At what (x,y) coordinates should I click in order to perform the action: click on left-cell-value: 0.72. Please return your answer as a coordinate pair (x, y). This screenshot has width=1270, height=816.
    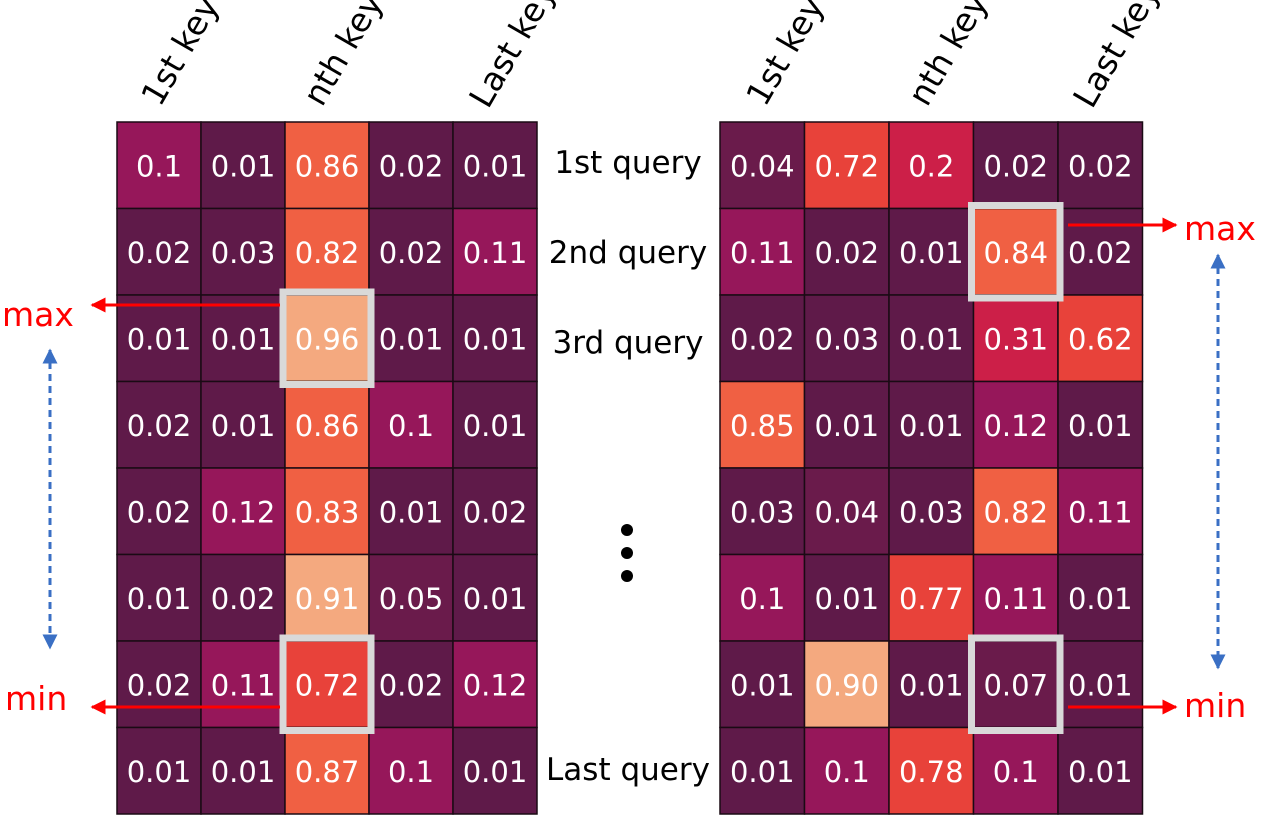
    Looking at the image, I should click on (327, 685).